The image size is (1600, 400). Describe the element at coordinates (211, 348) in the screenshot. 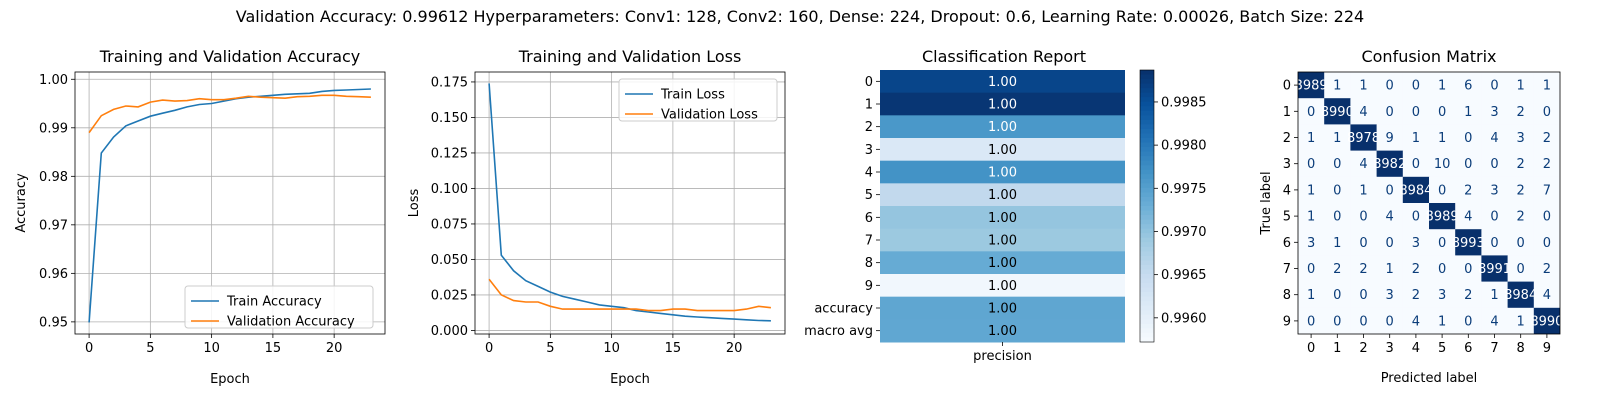

I see `accuracy-x-tick-label: 10` at that location.